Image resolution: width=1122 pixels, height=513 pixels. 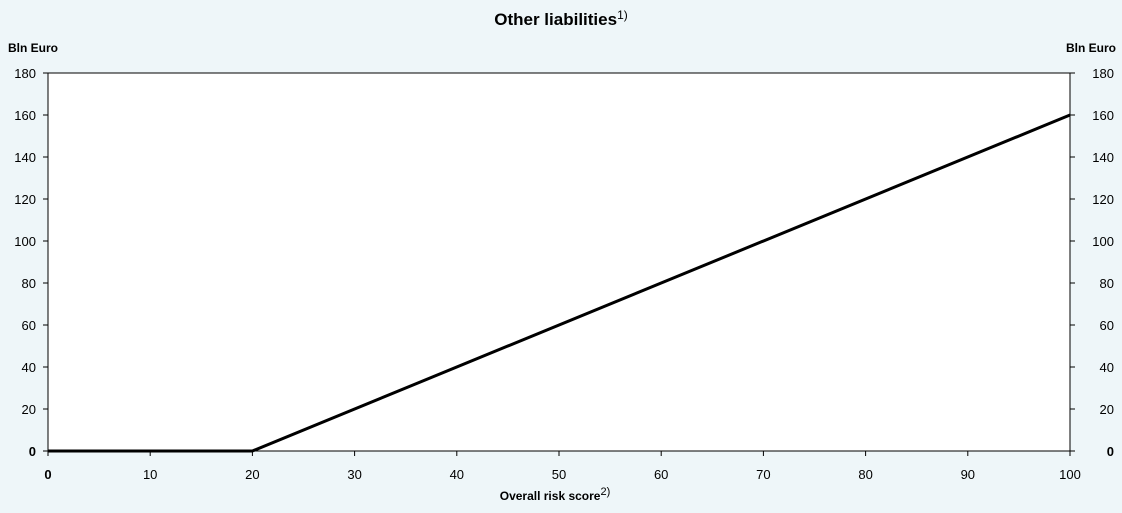 What do you see at coordinates (25, 241) in the screenshot?
I see `y-tick-label: 100` at bounding box center [25, 241].